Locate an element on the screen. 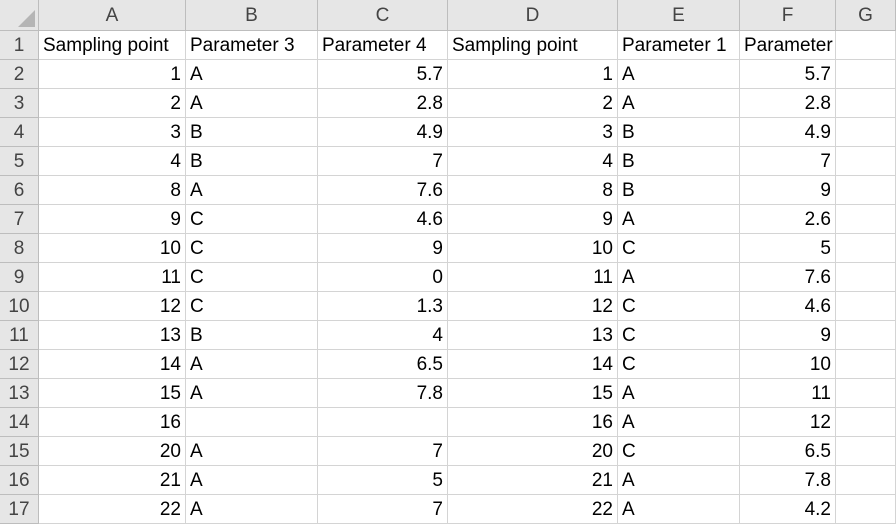 The height and width of the screenshot is (526, 896). cell-a6: 8 is located at coordinates (112, 190).